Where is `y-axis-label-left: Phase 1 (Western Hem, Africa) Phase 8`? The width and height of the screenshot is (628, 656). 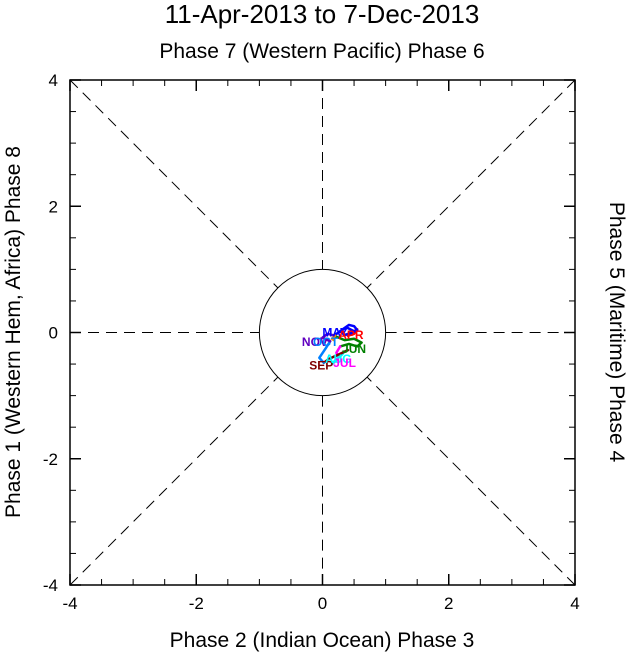 y-axis-label-left: Phase 1 (Western Hem, Africa) Phase 8 is located at coordinates (13, 332).